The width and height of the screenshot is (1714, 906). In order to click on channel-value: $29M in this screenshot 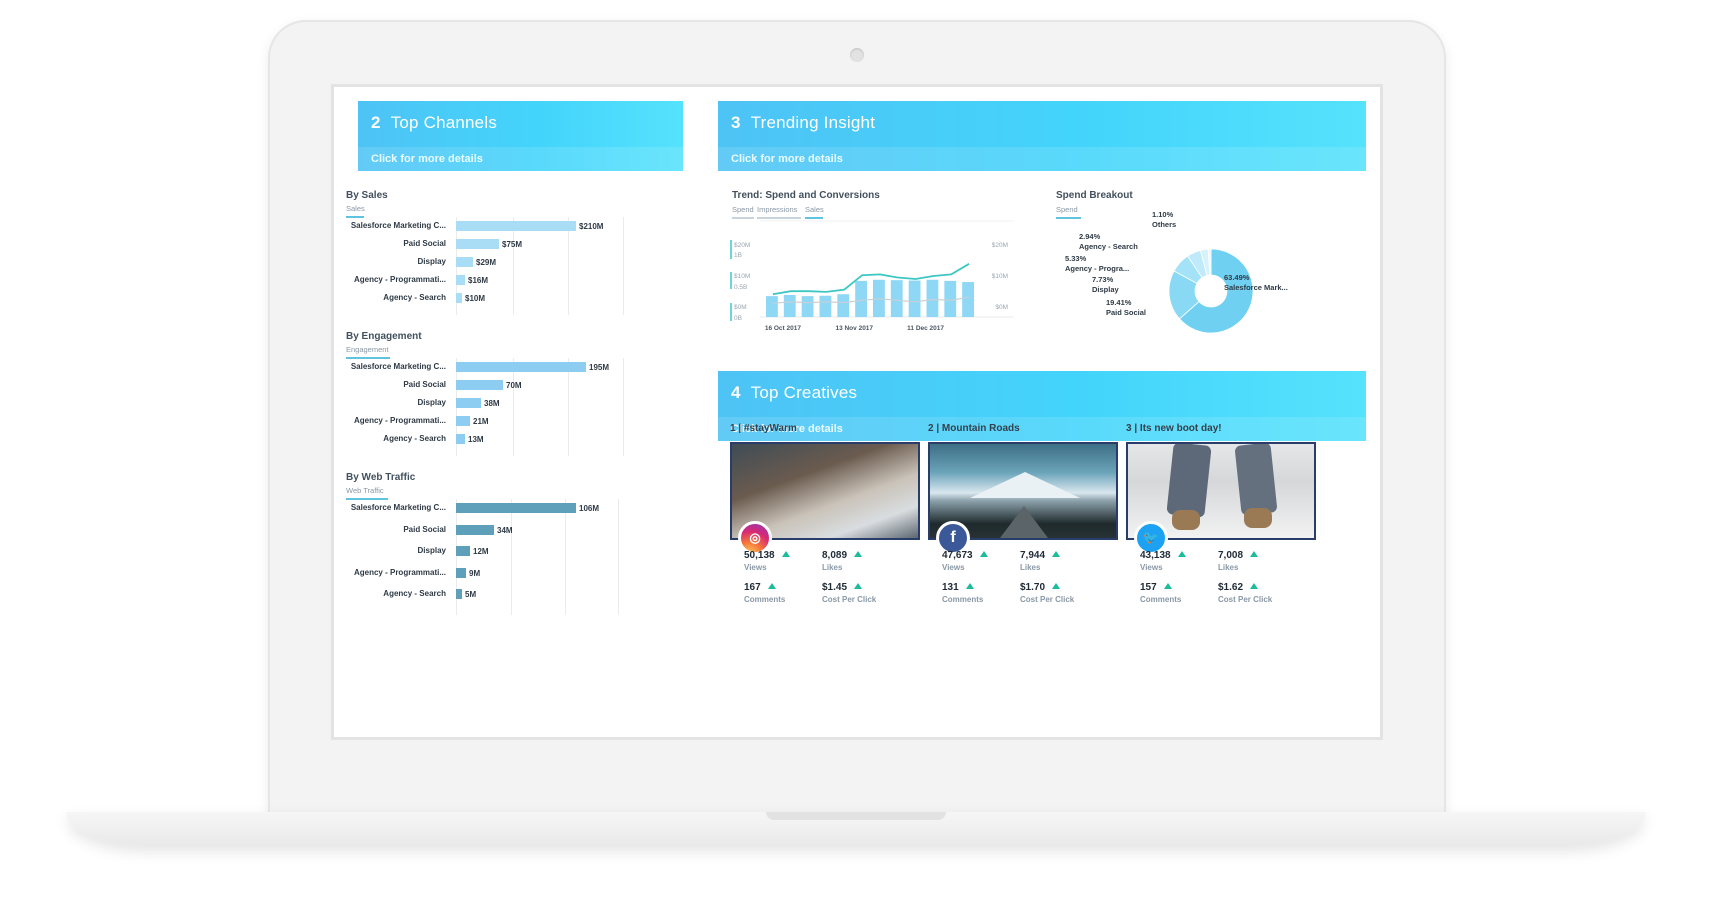, I will do `click(486, 262)`.